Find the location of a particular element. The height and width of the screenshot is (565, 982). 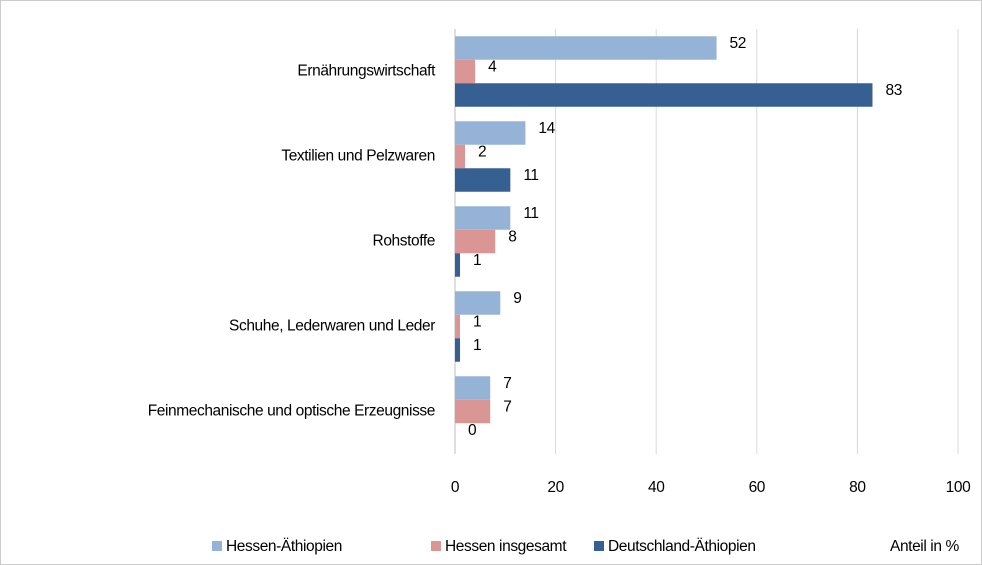

y-tick-label: Ernährungswirtschaft is located at coordinates (366, 71).